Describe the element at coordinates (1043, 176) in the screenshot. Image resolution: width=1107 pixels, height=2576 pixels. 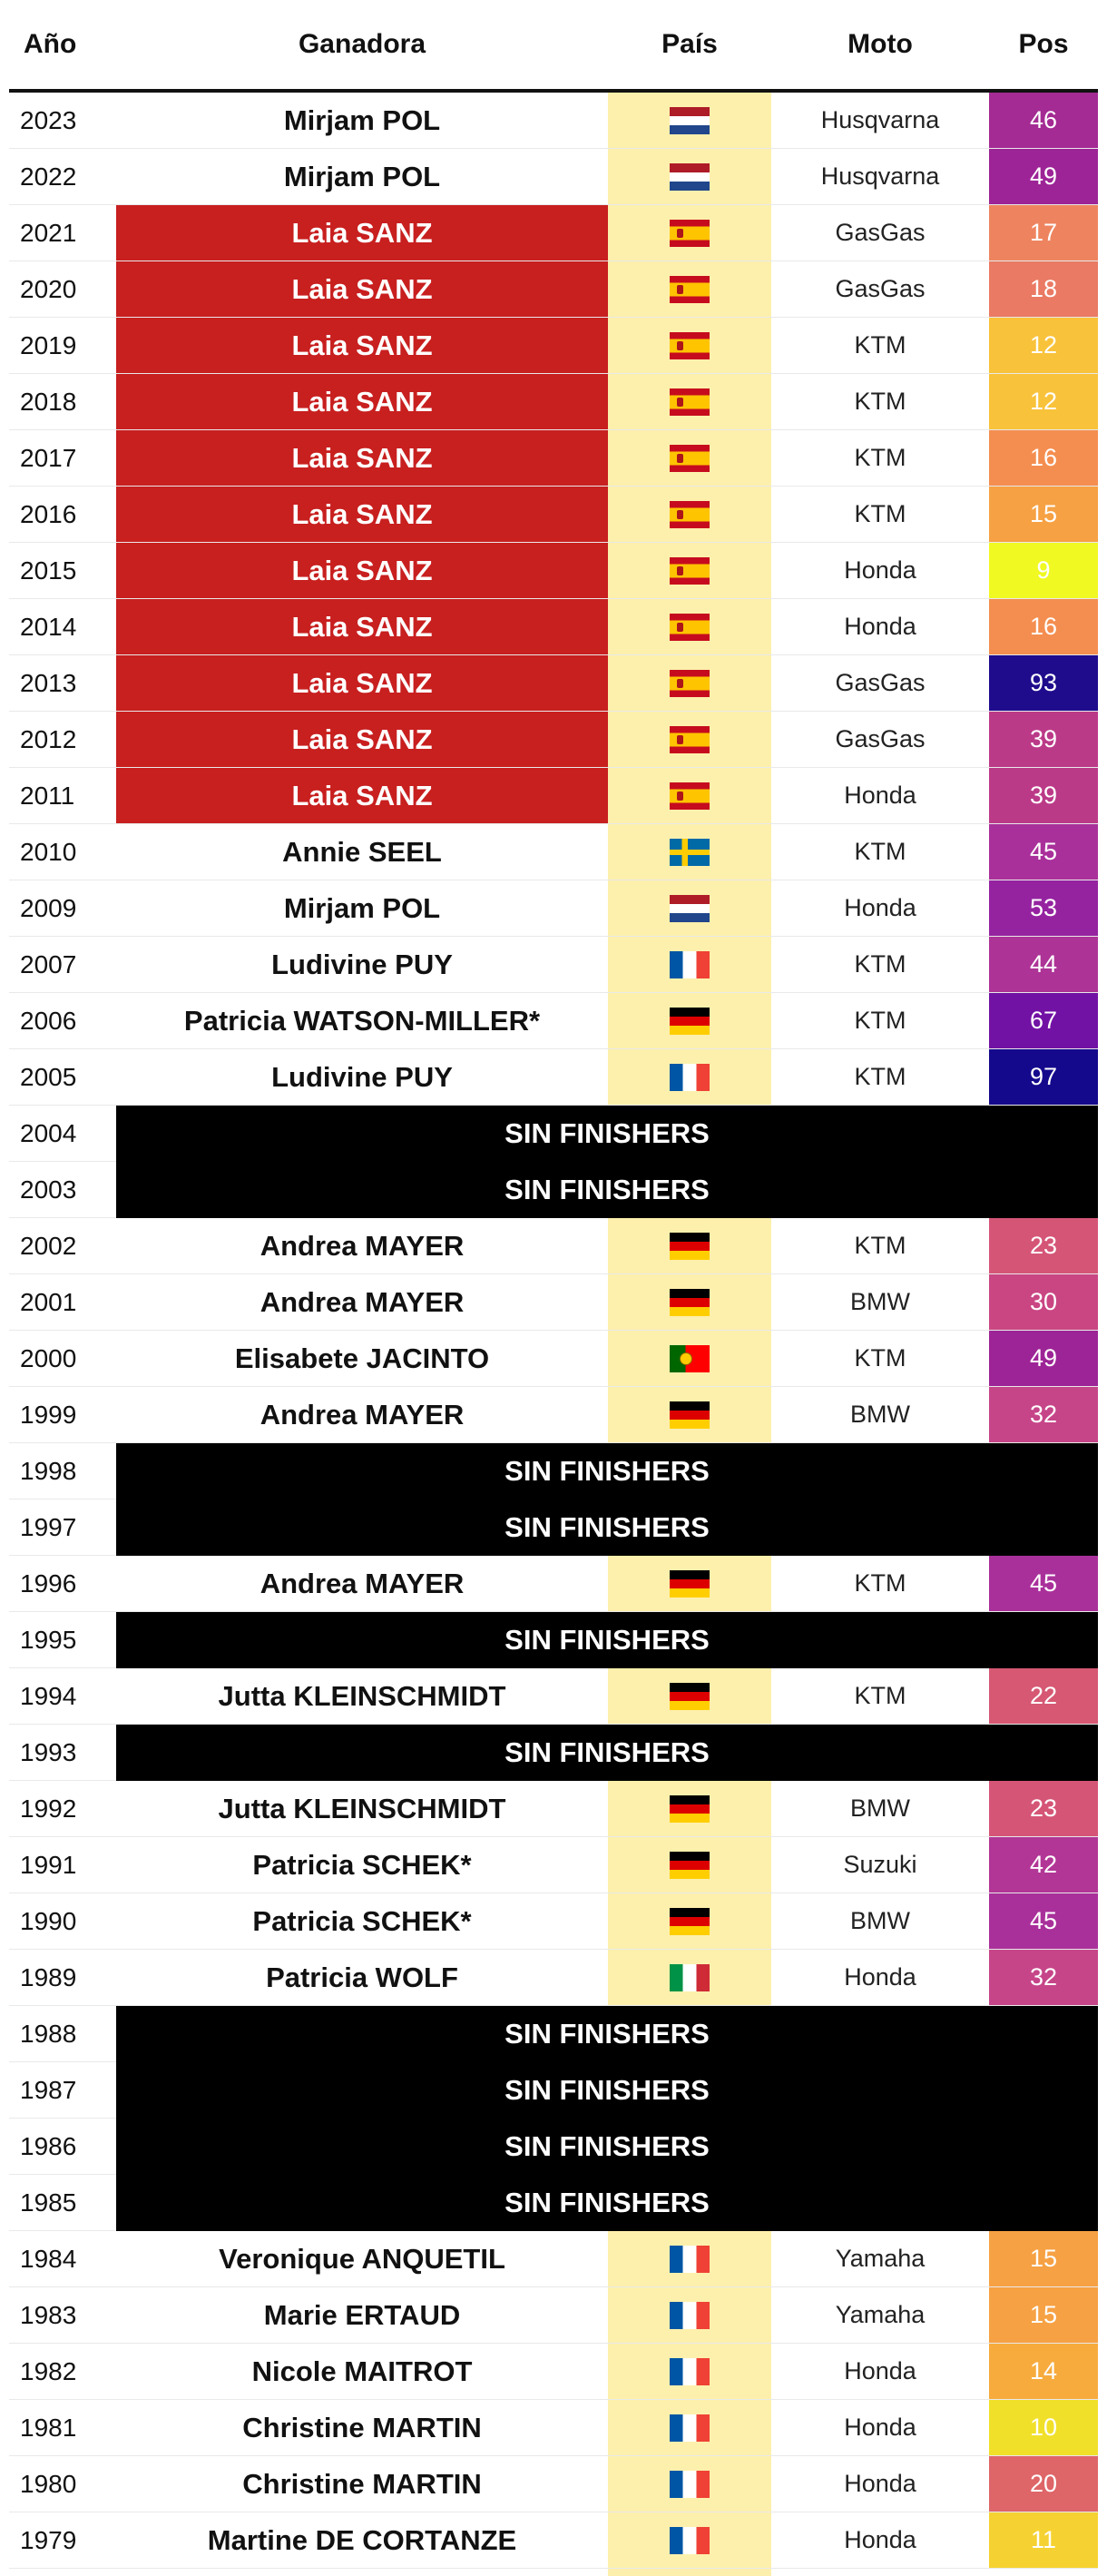
I see `position-cell: 49` at that location.